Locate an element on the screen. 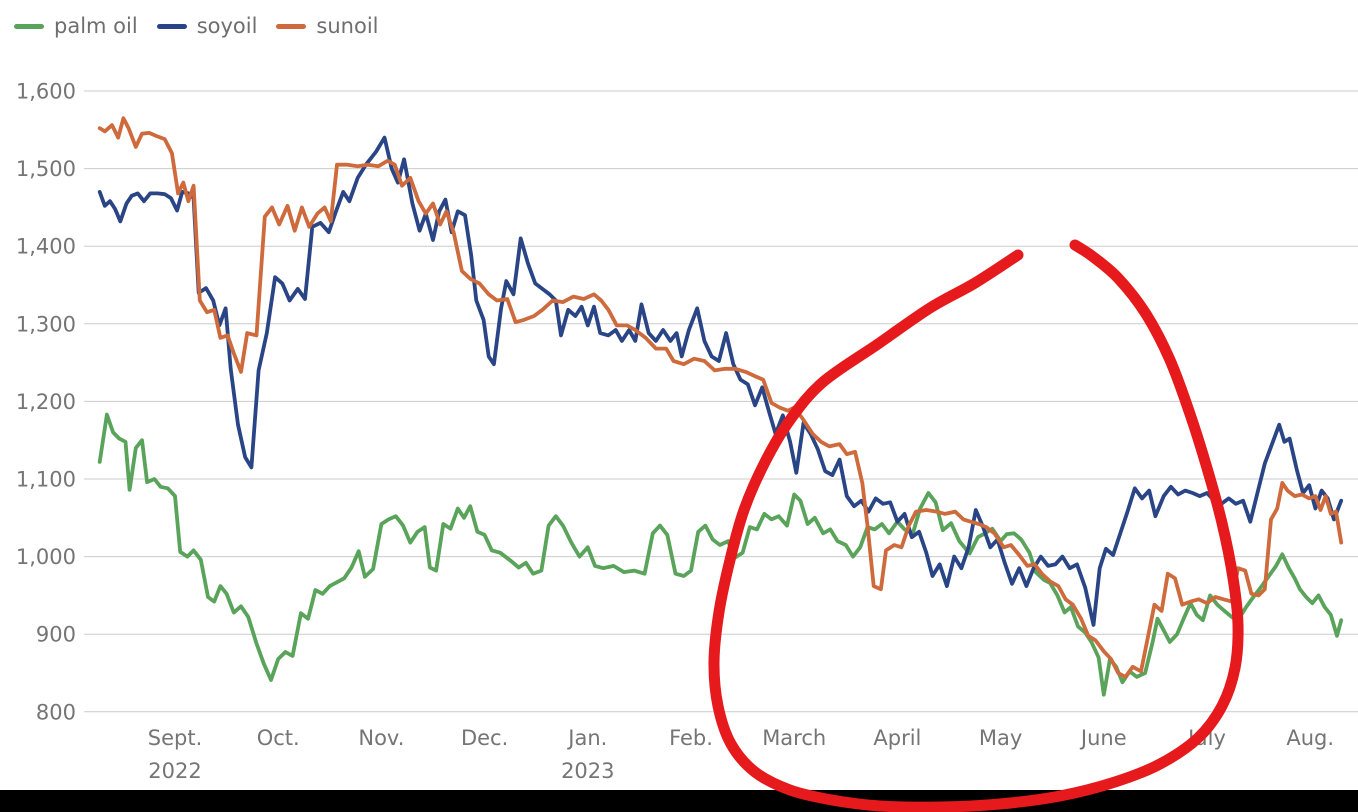  x-tick-year-label: 2023 is located at coordinates (587, 771).